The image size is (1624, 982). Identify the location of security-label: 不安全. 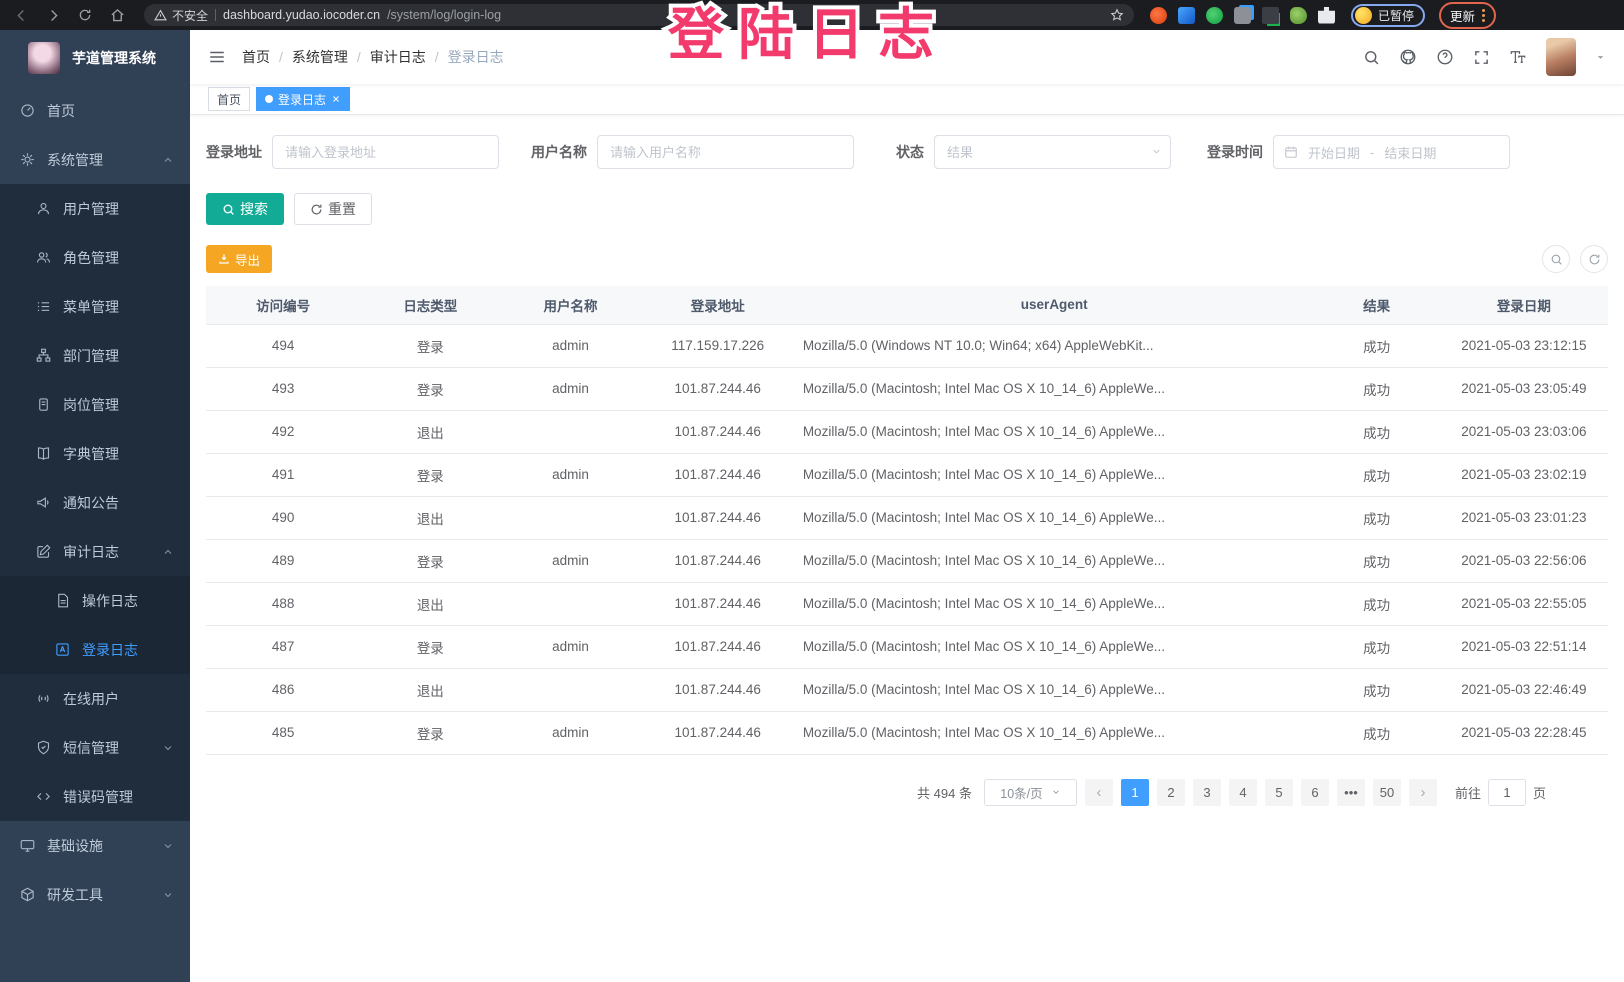
(190, 15).